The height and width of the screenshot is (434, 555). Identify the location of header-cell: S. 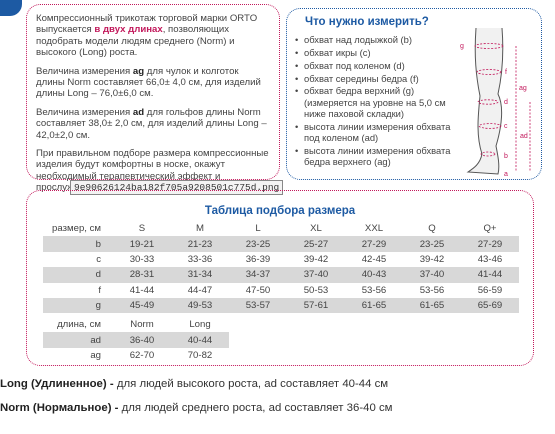
(142, 229).